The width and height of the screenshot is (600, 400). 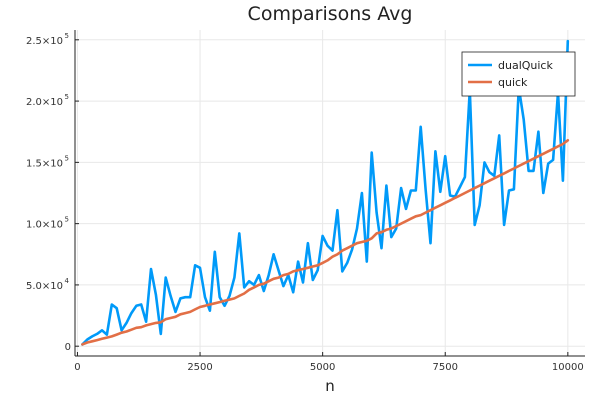 I want to click on y-tick-label: 1.0×10, so click(x=44, y=225).